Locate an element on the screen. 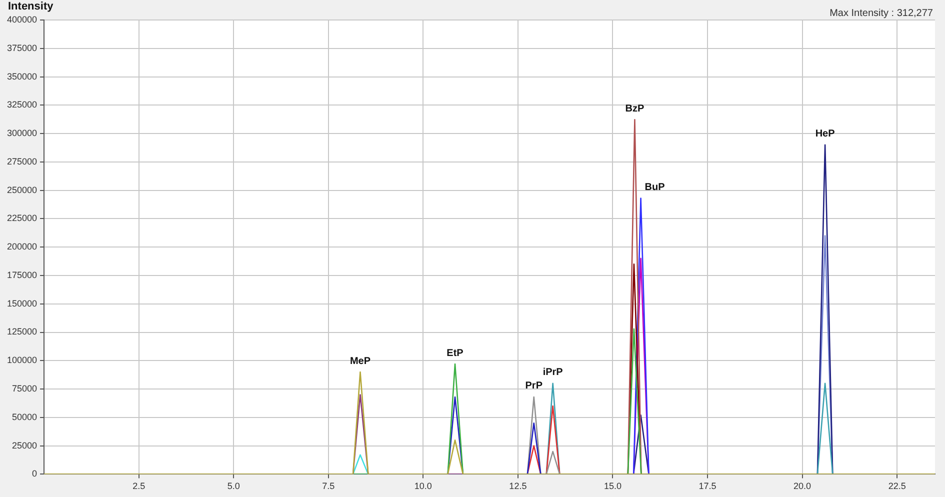  y-tick-label: 50000 is located at coordinates (25, 417).